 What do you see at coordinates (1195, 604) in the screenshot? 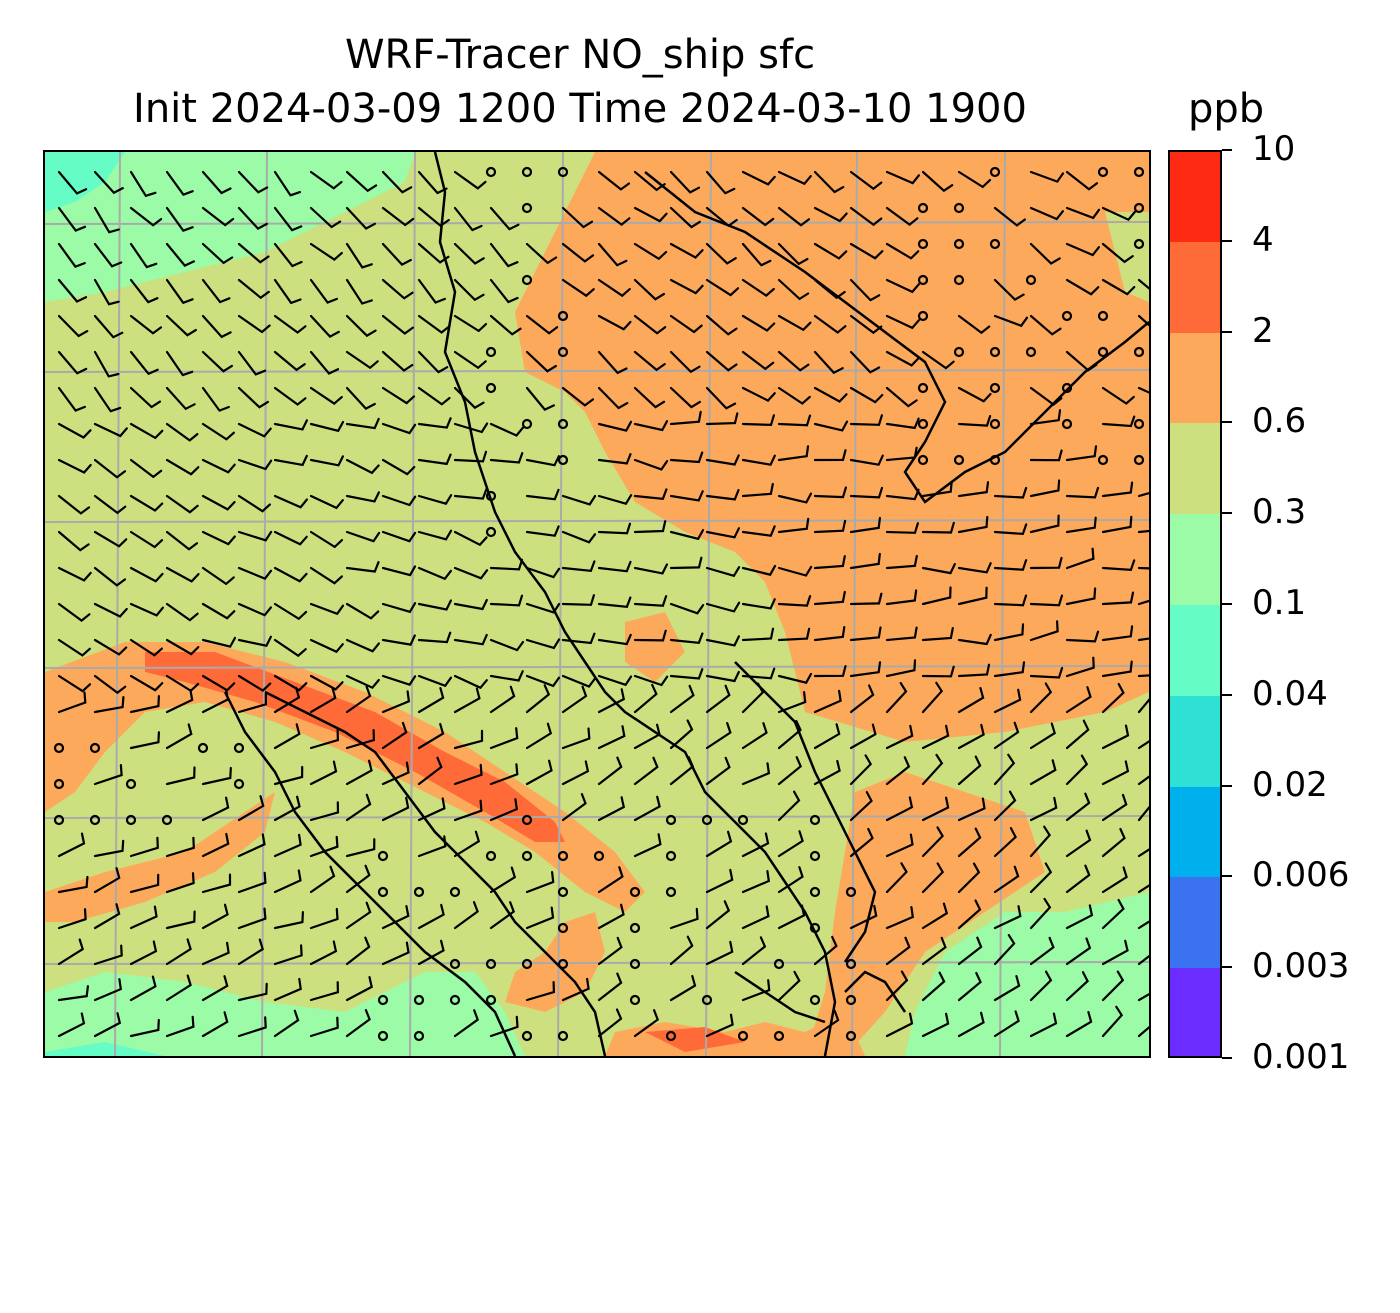
I see `colorbar` at bounding box center [1195, 604].